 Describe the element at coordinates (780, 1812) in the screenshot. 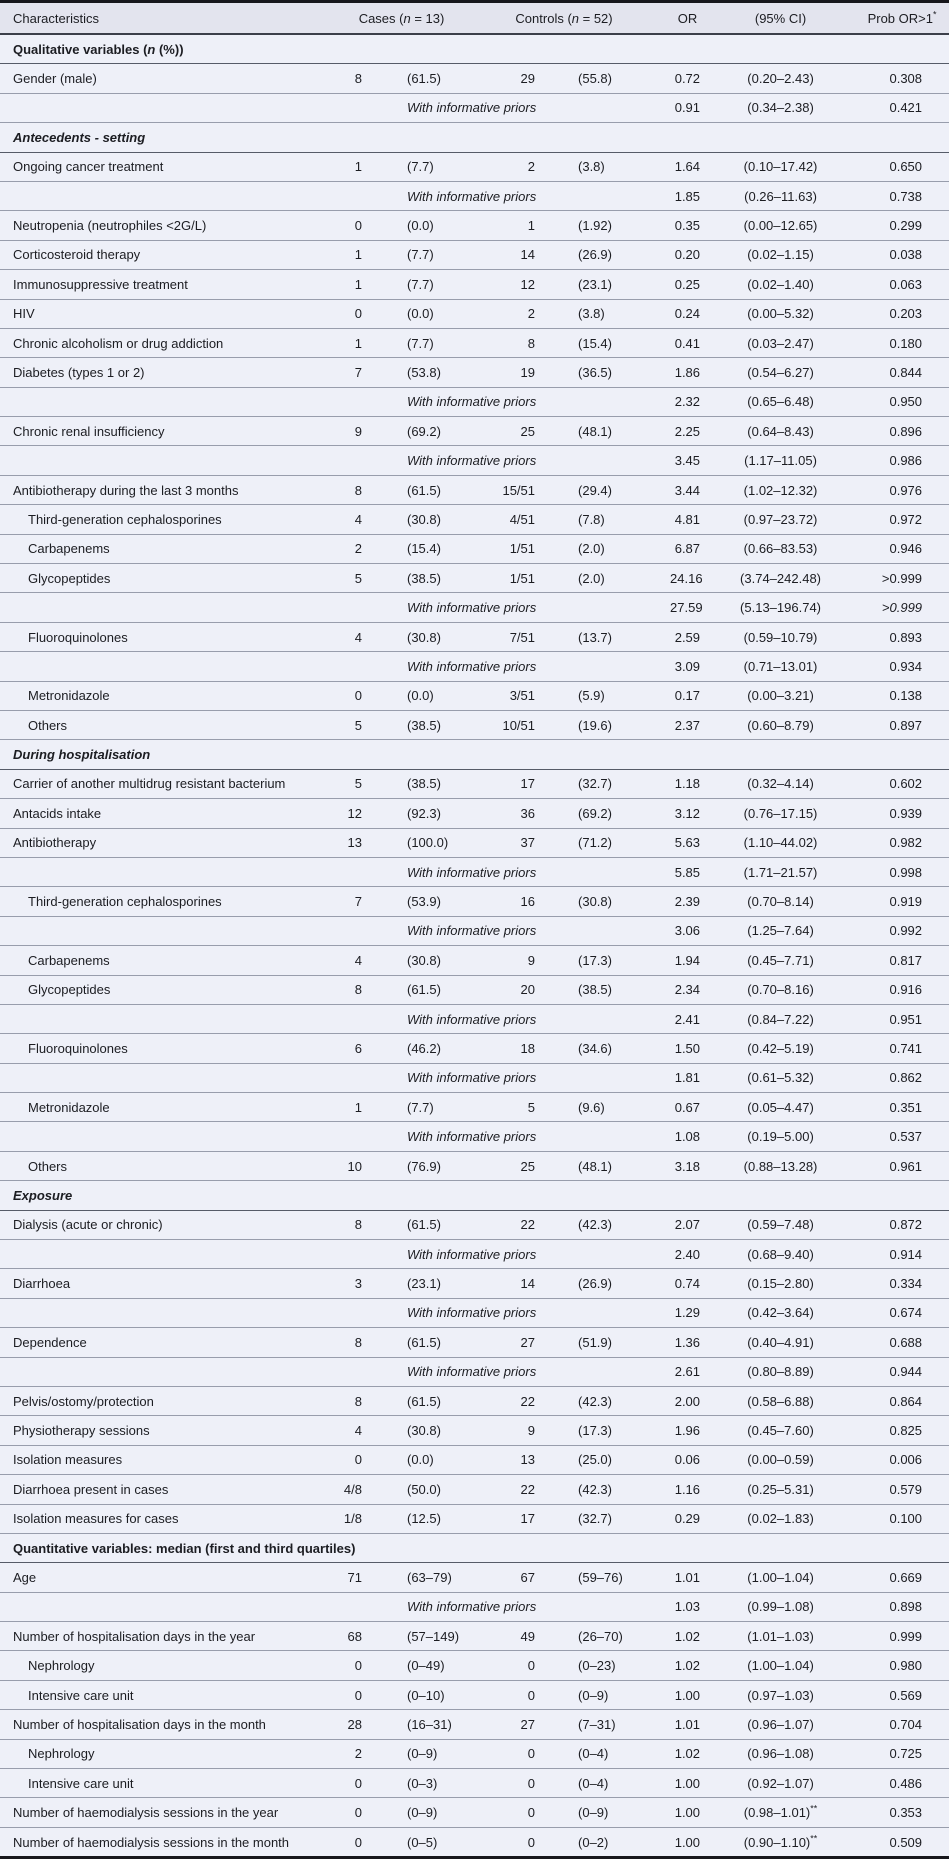

I see `ci-value: (0.98–1.01)**` at that location.